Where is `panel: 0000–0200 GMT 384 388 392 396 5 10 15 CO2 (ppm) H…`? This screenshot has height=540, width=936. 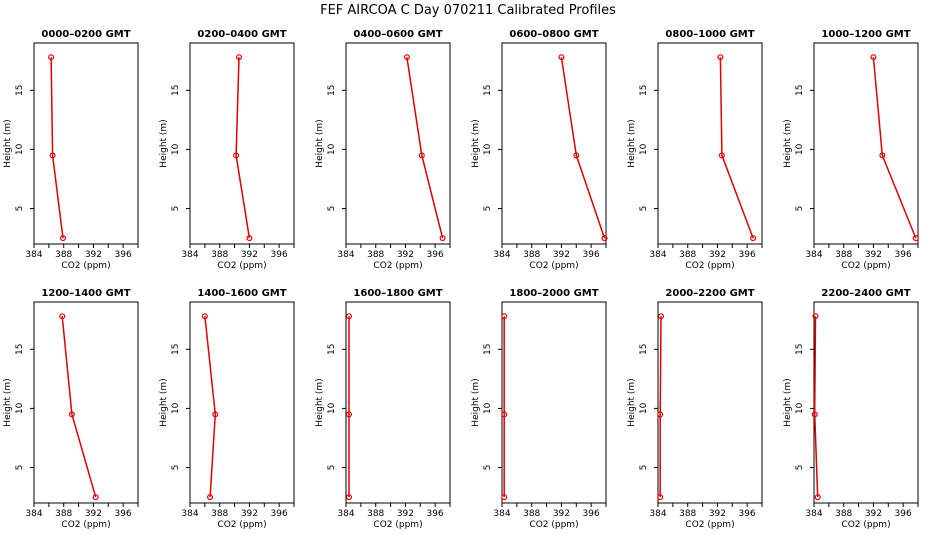 panel: 0000–0200 GMT 384 388 392 396 5 10 15 CO2 (ppm) H… is located at coordinates (71, 150).